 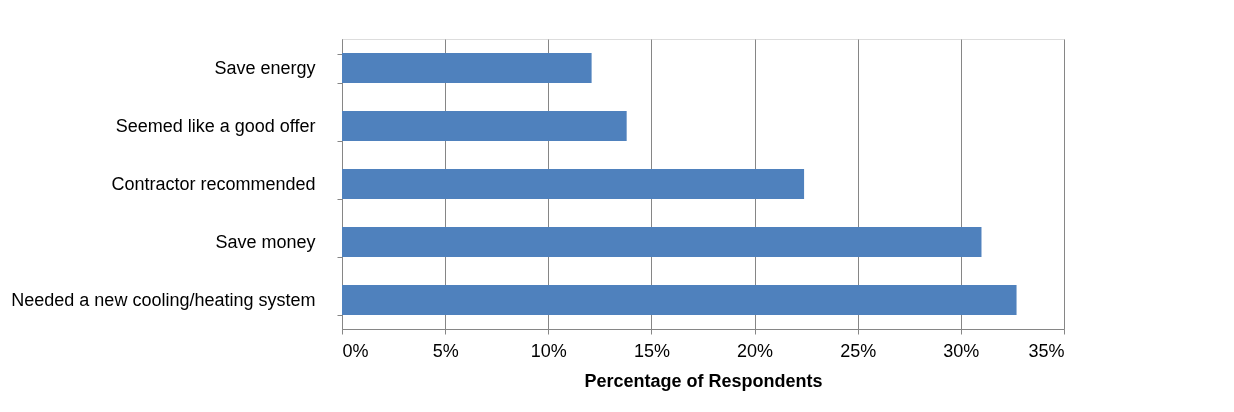 What do you see at coordinates (961, 350) in the screenshot?
I see `x-tick-label: 30%` at bounding box center [961, 350].